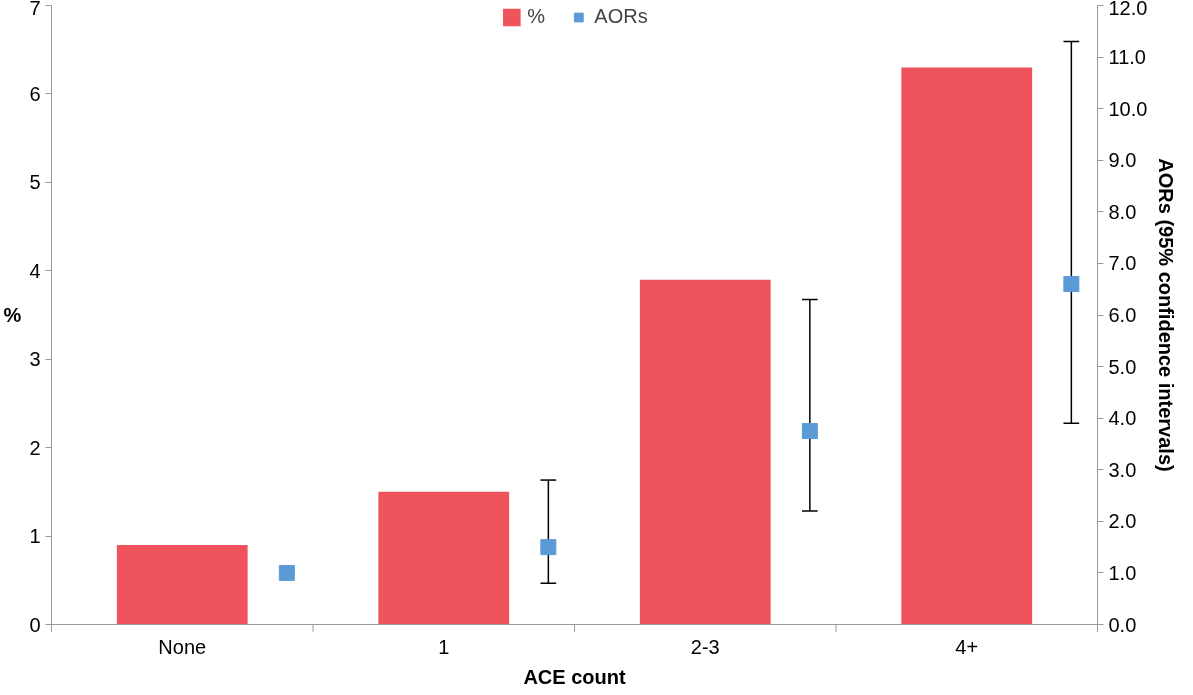 The height and width of the screenshot is (695, 1193). Describe the element at coordinates (1122, 624) in the screenshot. I see `y2-tick-label: 0.0` at that location.